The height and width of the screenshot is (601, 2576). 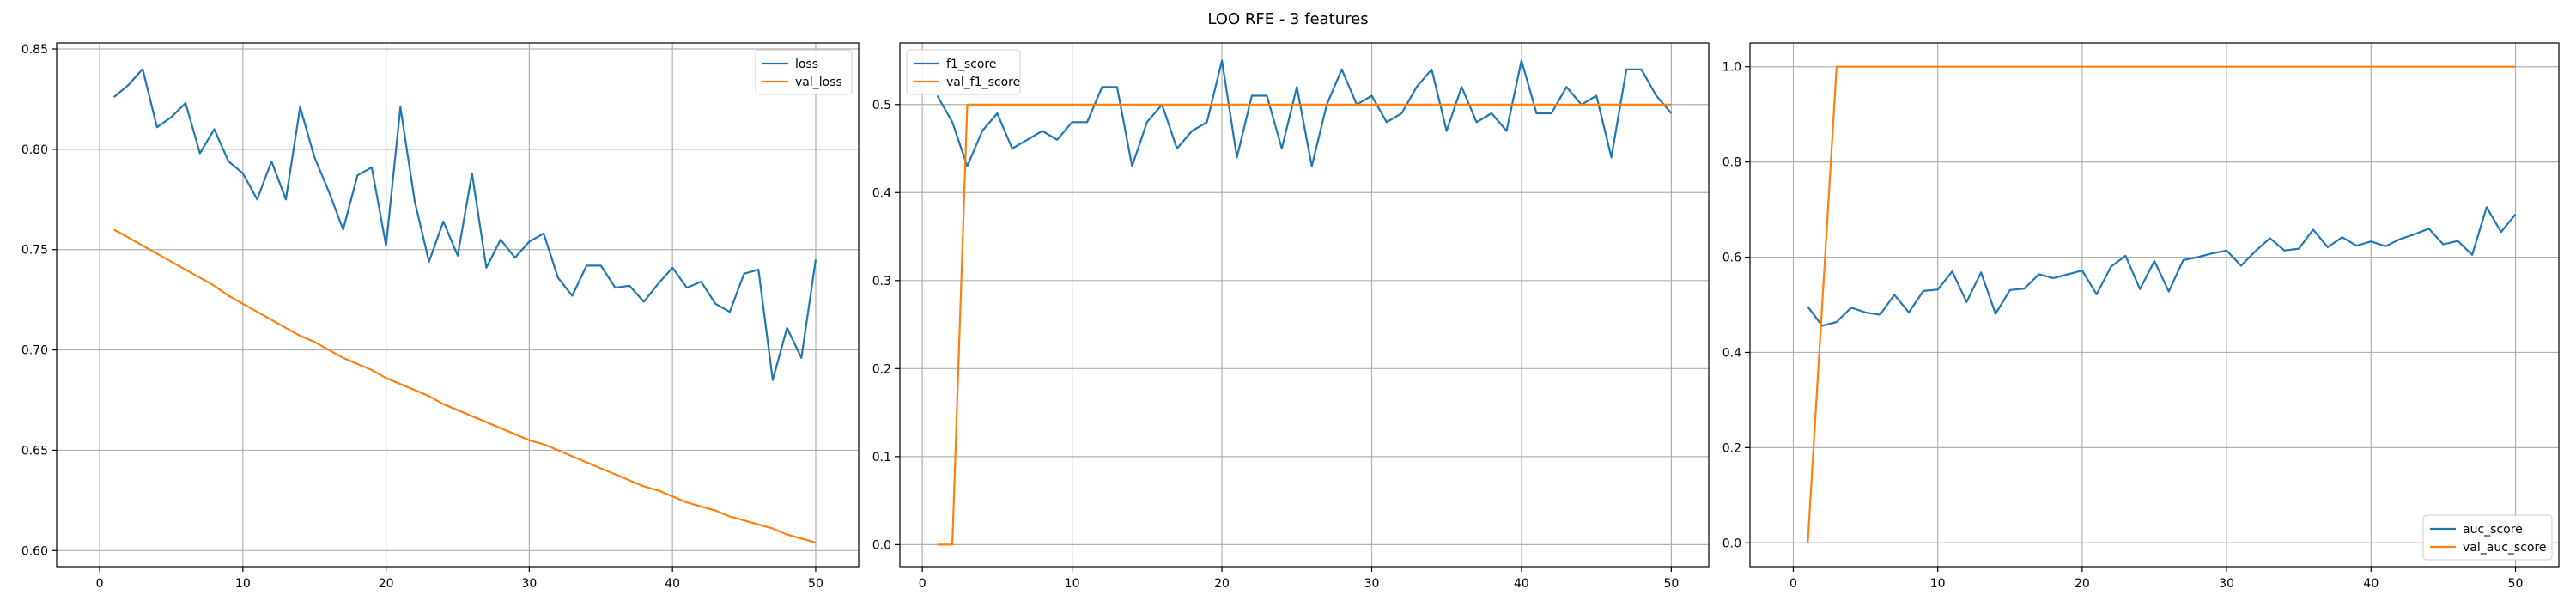 I want to click on loss-legend-label-val-loss: val_loss, so click(x=819, y=82).